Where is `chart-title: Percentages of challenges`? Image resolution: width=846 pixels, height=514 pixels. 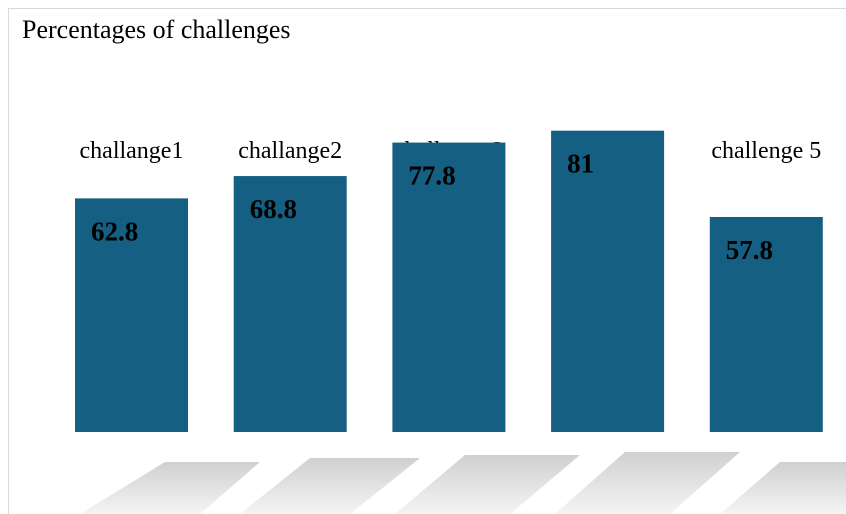 chart-title: Percentages of challenges is located at coordinates (156, 29).